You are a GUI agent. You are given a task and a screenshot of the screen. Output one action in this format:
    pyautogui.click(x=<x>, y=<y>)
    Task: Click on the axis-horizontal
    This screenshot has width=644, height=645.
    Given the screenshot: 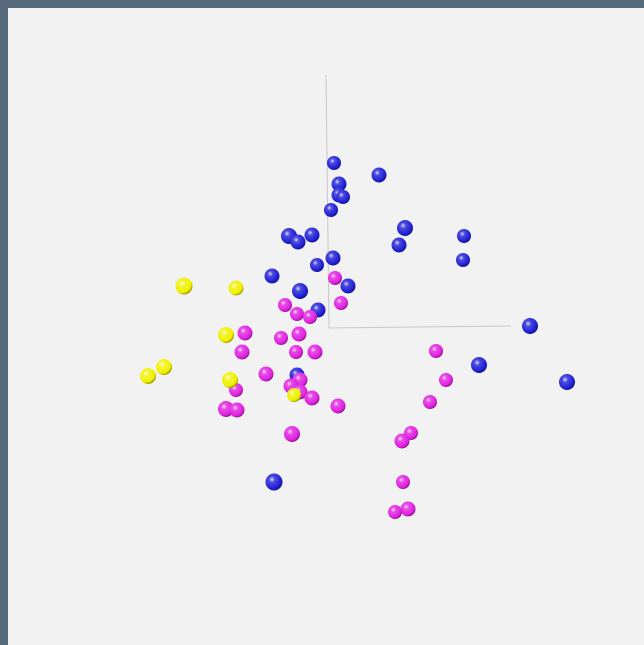 What is the action you would take?
    pyautogui.click(x=420, y=327)
    